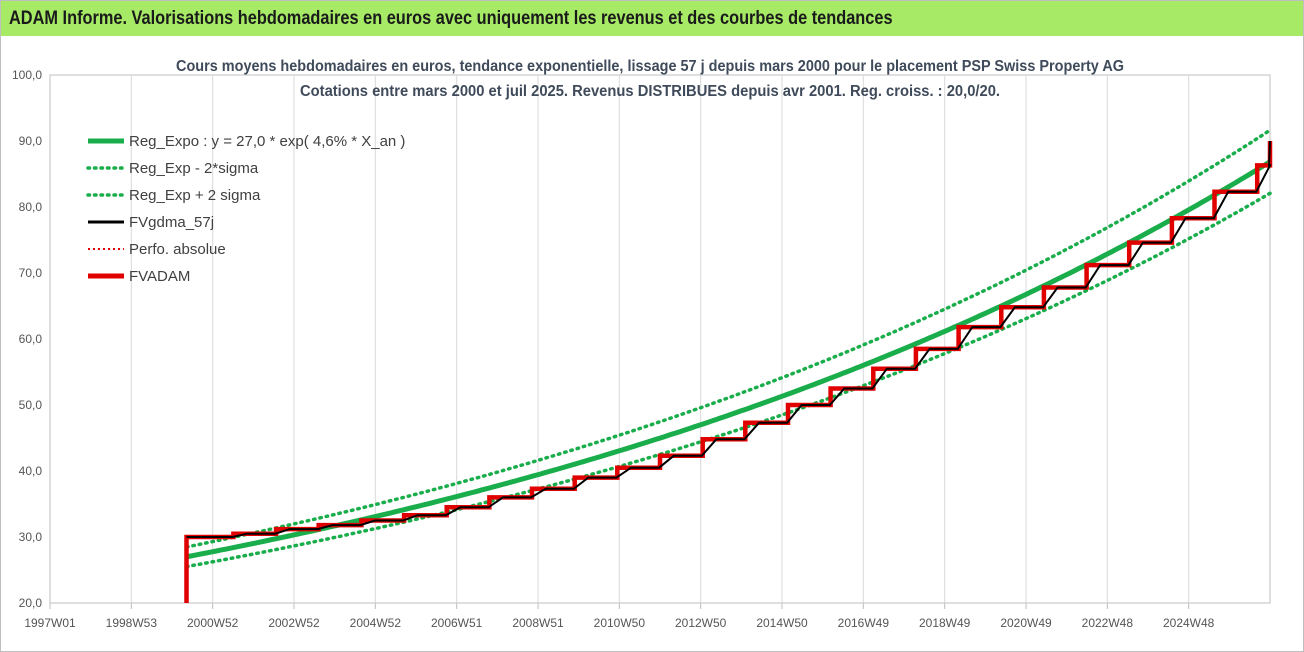  What do you see at coordinates (267, 141) in the screenshot?
I see `legend-label: Reg_Expo : y = 27,0 * exp( 4,6% * X_an )` at bounding box center [267, 141].